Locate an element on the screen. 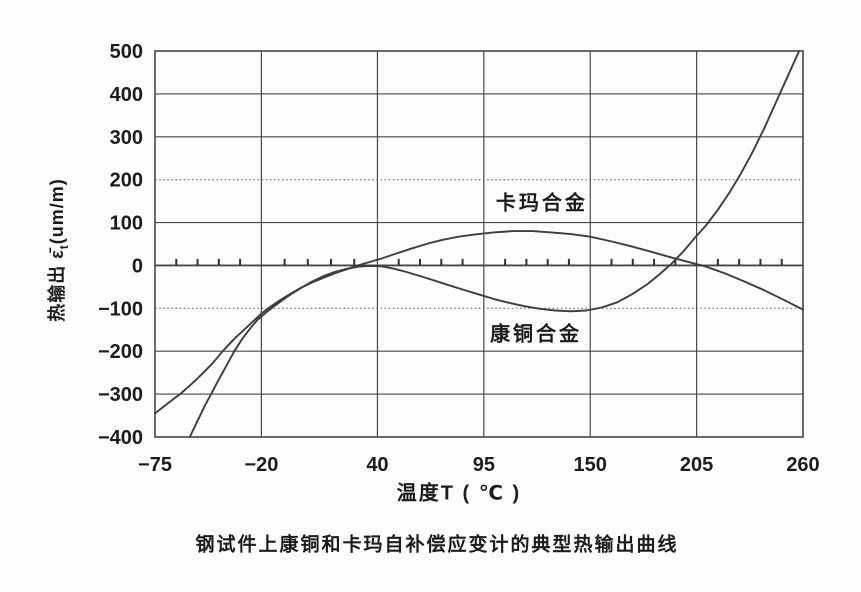 Image resolution: width=861 pixels, height=592 pixels. y-axis-title: 热输出 ε̄t(um/m) is located at coordinates (57, 250).